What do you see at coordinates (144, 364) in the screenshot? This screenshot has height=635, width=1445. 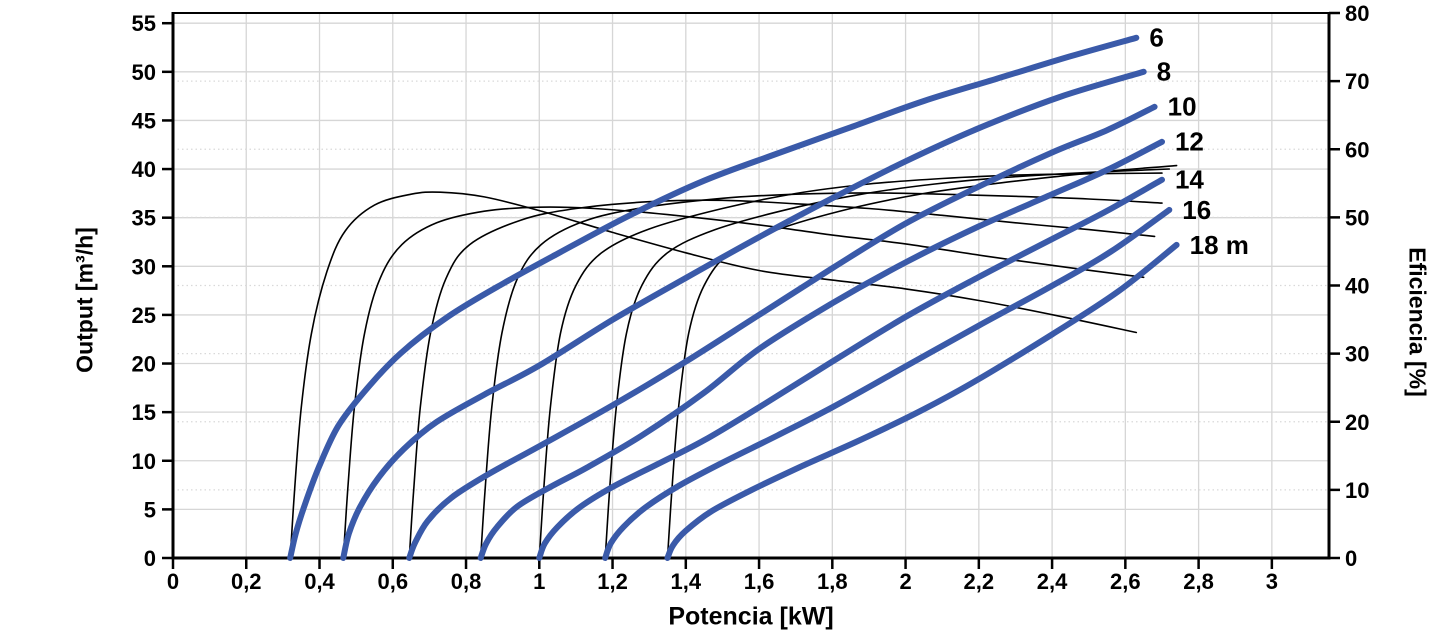 I see `y-left-tick-label: 20` at bounding box center [144, 364].